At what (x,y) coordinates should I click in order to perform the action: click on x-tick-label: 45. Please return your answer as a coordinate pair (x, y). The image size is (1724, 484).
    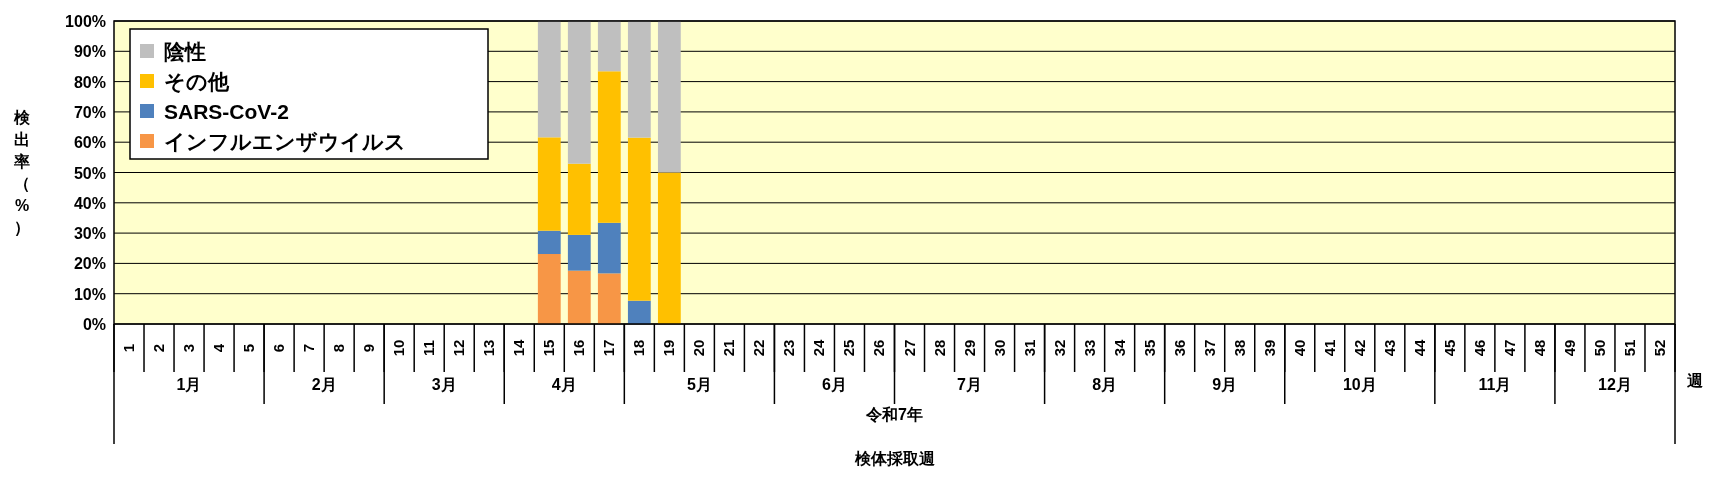
    Looking at the image, I should click on (1449, 348).